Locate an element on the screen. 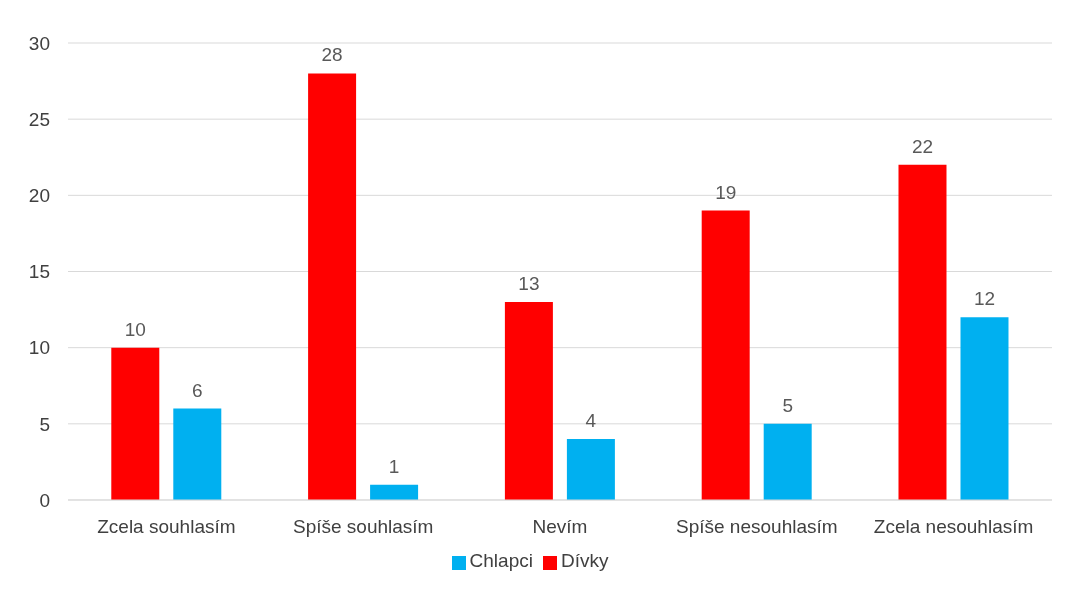 This screenshot has width=1070, height=590. y-tick-label: 10 is located at coordinates (39, 348).